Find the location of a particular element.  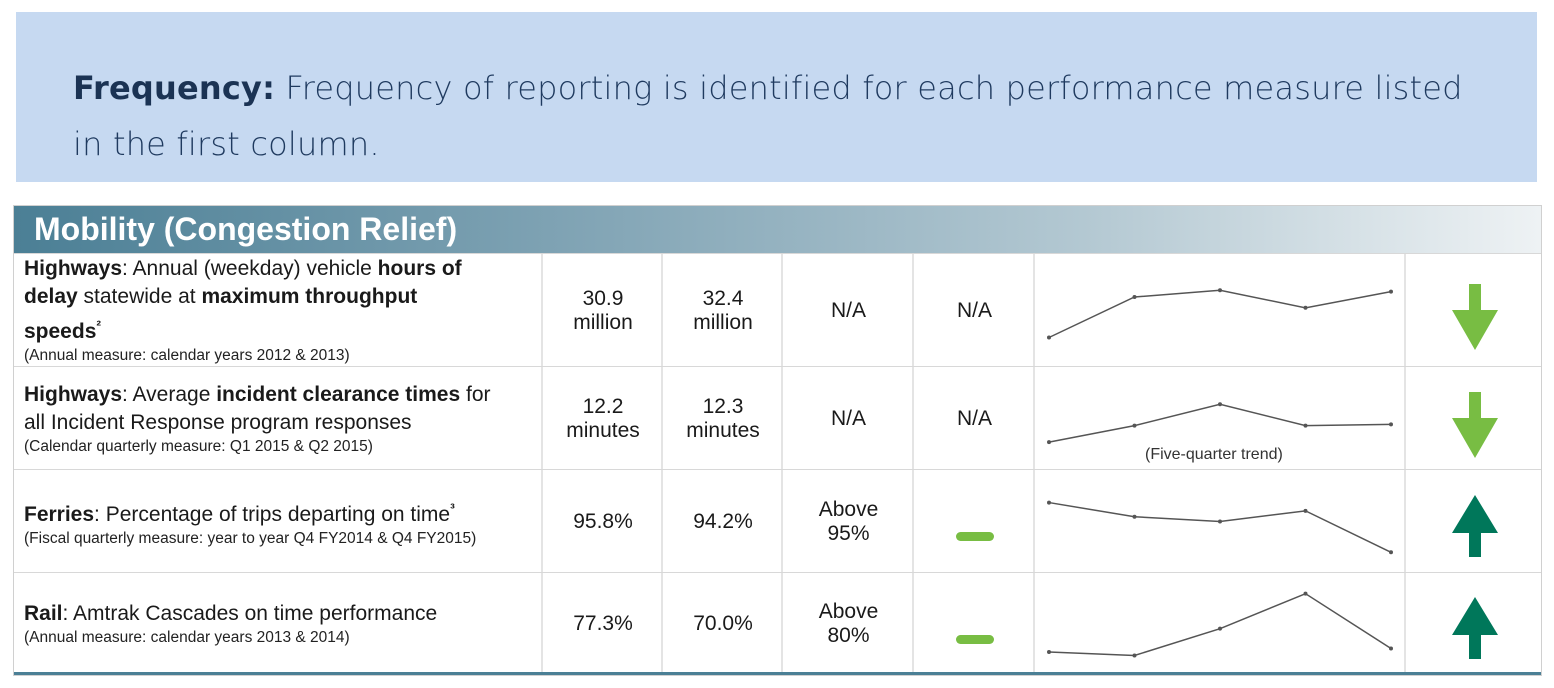

measure-text: hours of delay is located at coordinates (243, 282).